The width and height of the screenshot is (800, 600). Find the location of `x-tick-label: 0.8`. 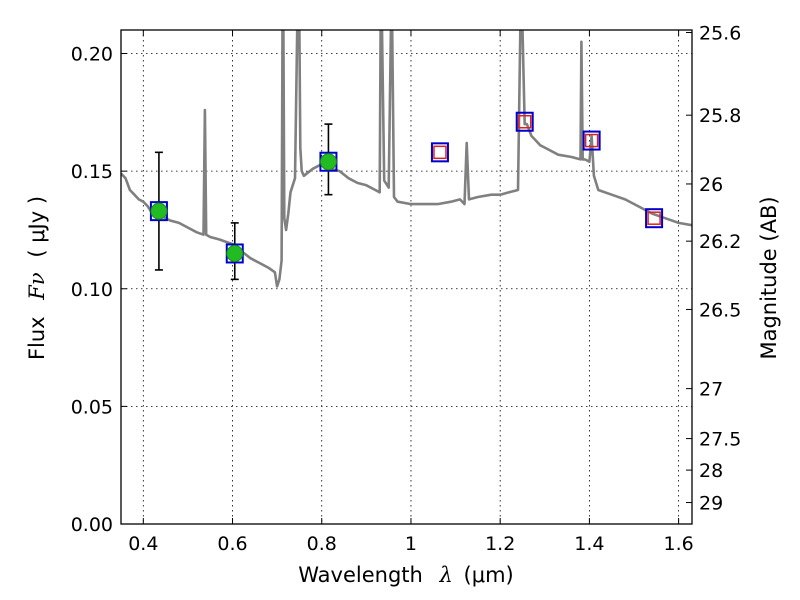

x-tick-label: 0.8 is located at coordinates (322, 544).